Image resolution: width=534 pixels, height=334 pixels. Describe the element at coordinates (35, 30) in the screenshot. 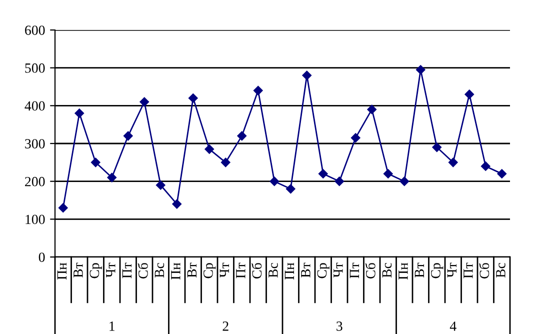

I see `y-tick-label: 600` at that location.